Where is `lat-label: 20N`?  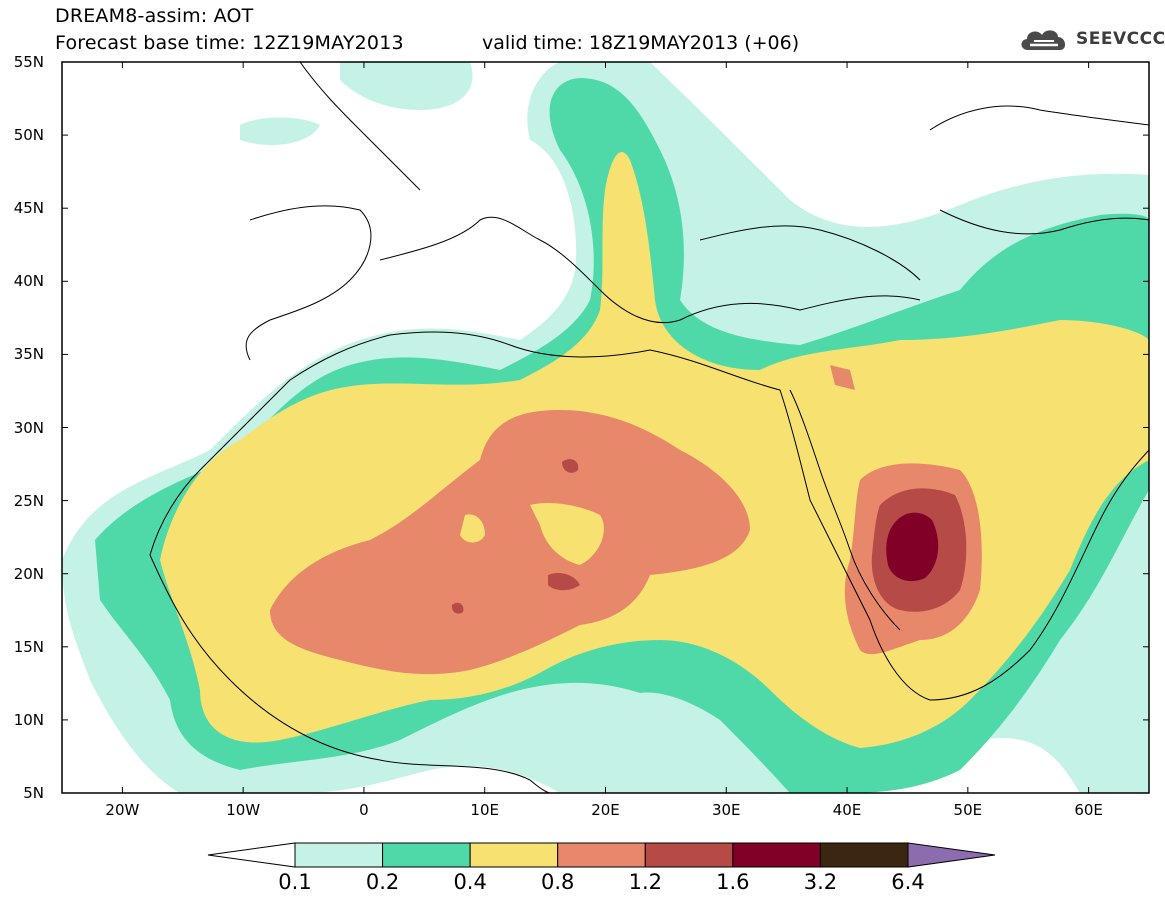 lat-label: 20N is located at coordinates (28, 573).